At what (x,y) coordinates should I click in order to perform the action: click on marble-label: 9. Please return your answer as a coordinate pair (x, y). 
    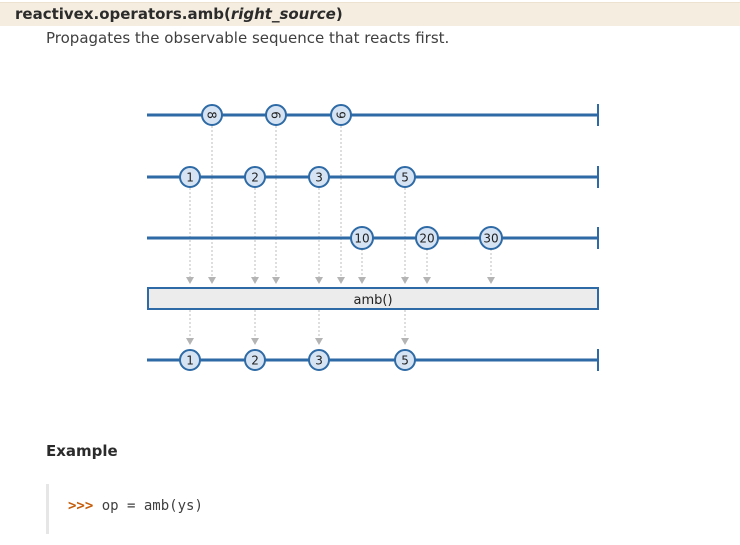
    Looking at the image, I should click on (341, 115).